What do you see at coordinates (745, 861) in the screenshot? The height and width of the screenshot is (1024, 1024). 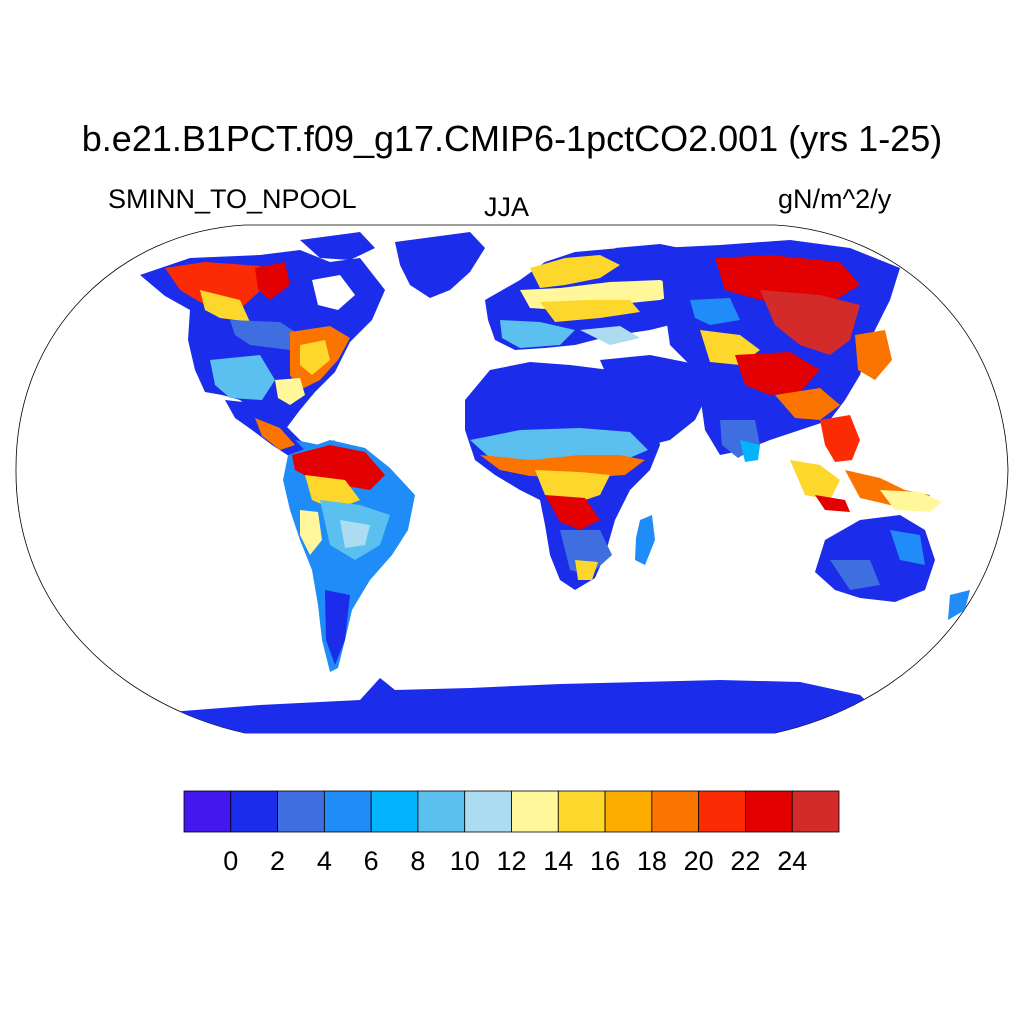 I see `colorbar-tick-label: 22` at bounding box center [745, 861].